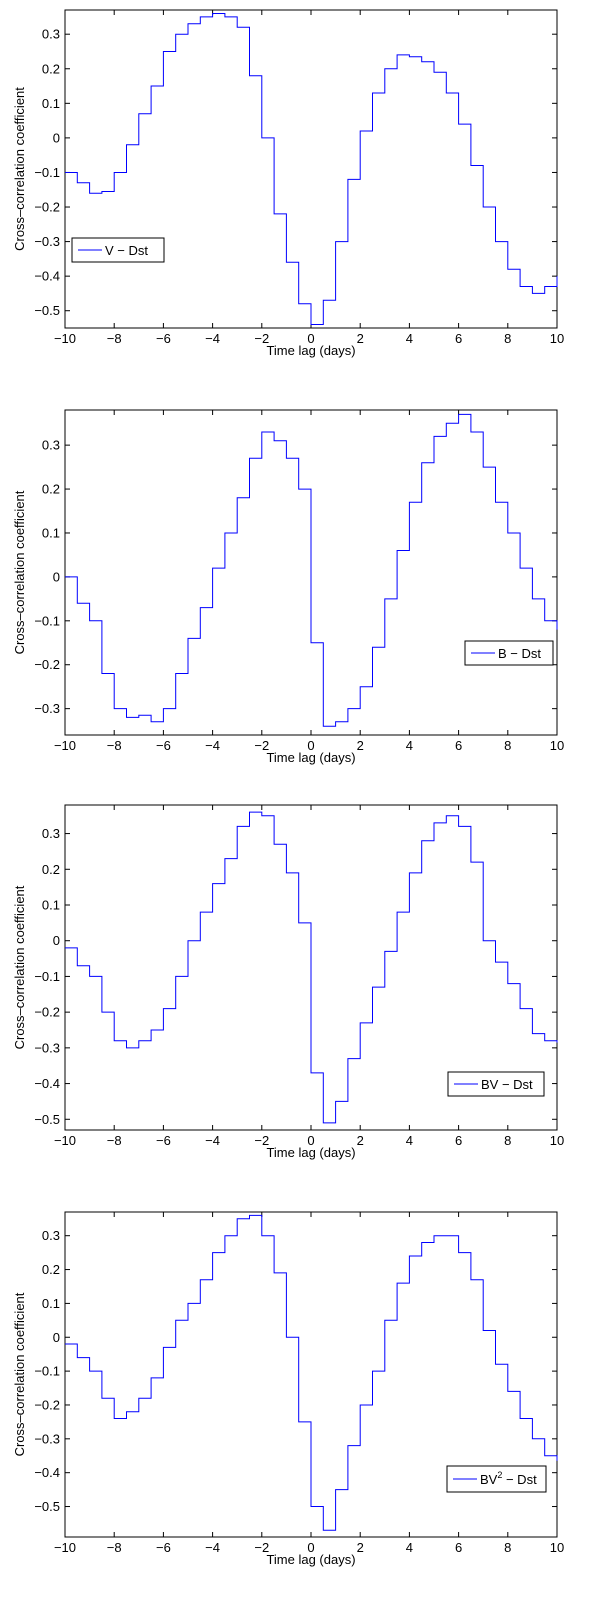  Describe the element at coordinates (508, 1478) in the screenshot. I see `legend-label: BV2 − Dst` at that location.